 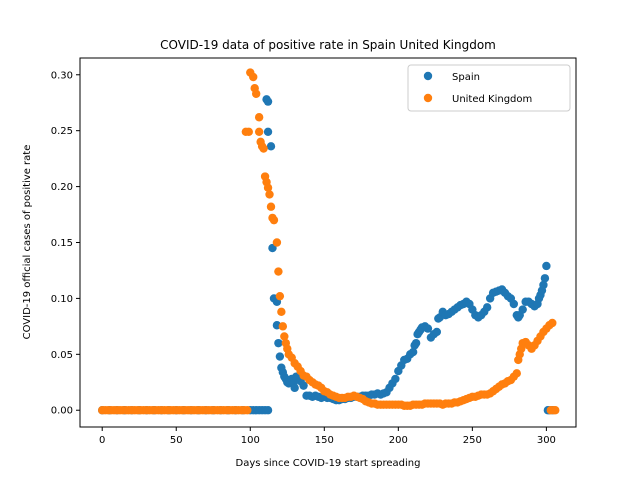 What do you see at coordinates (62, 75) in the screenshot?
I see `y-tick-label-6: 0.30` at bounding box center [62, 75].